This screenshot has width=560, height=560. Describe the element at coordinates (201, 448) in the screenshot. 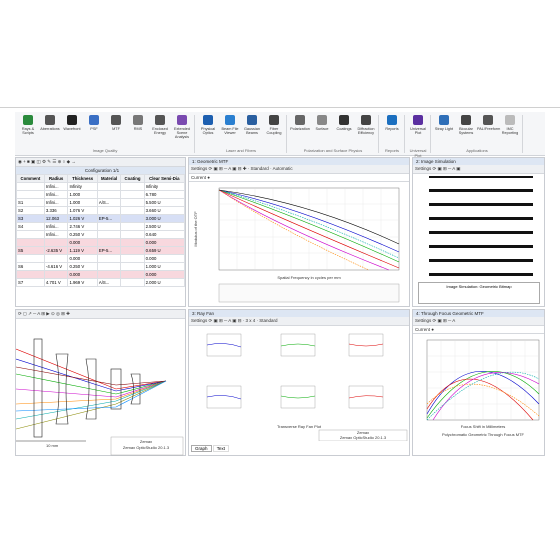

I see `tab: Graph` at that location.